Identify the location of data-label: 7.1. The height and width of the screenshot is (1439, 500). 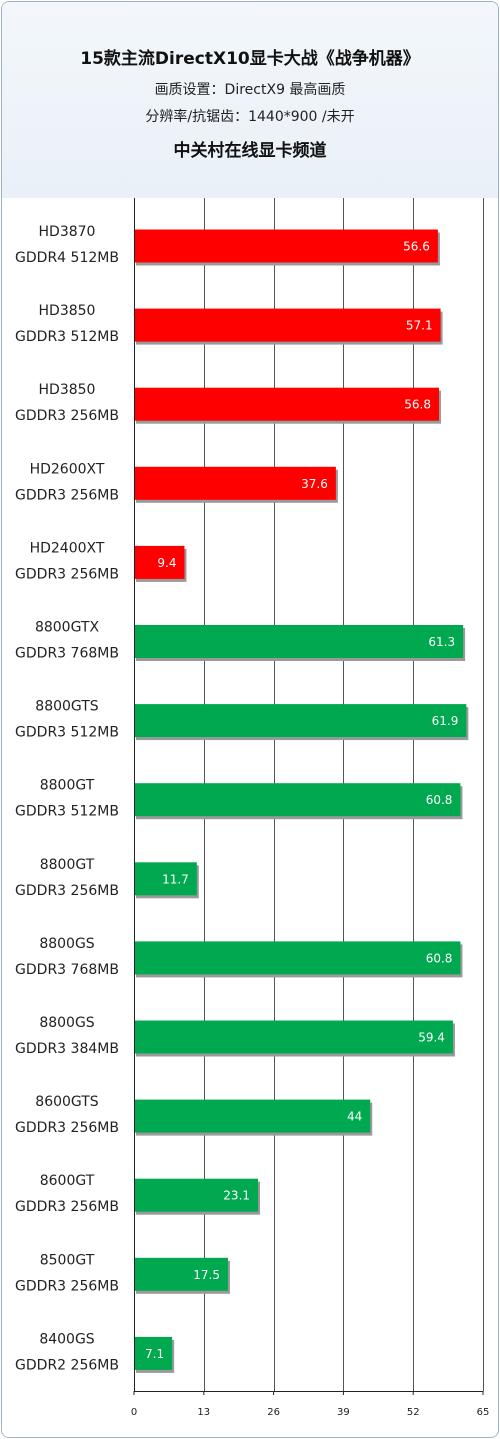
(154, 1354).